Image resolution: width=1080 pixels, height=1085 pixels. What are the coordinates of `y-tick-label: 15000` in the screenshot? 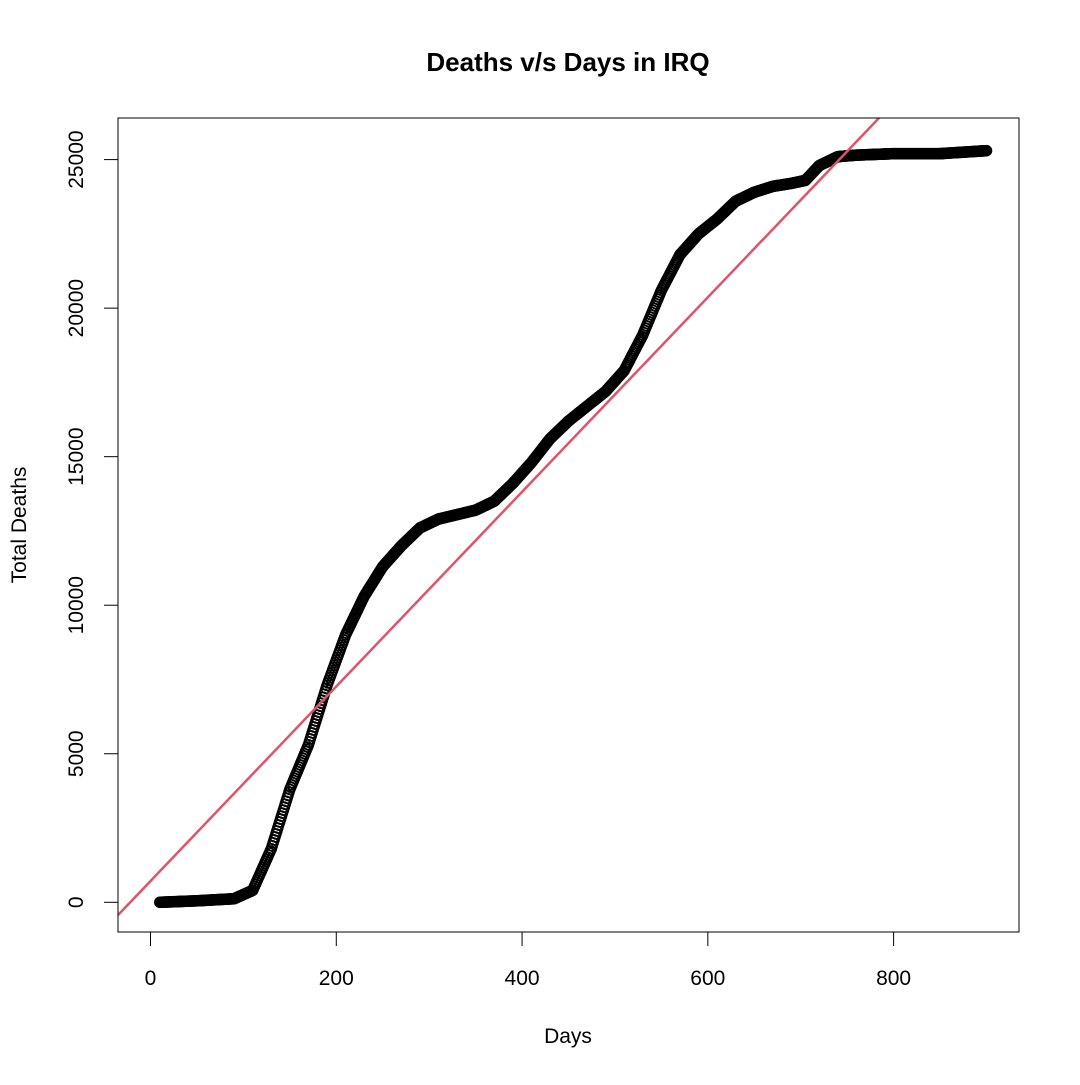 It's located at (76, 456).